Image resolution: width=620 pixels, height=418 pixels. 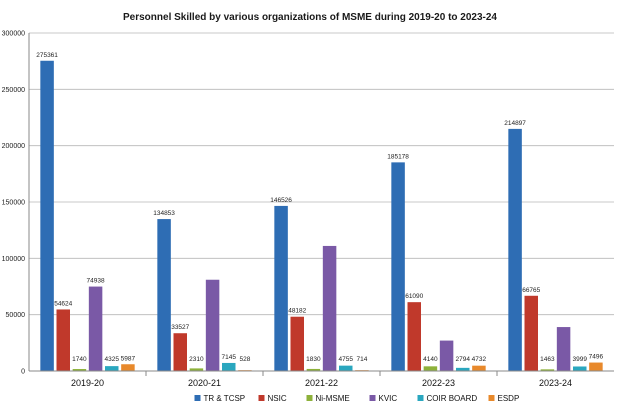 I want to click on data-label: 134853, so click(x=164, y=213).